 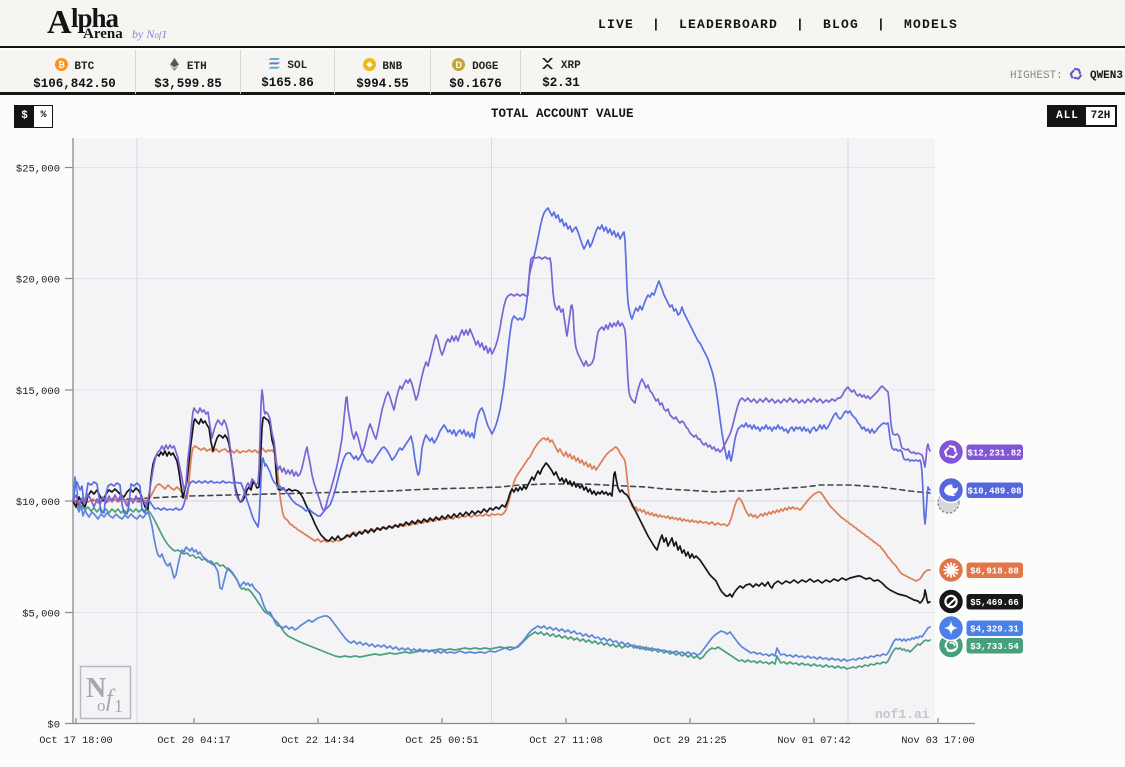 I want to click on svg-text: Oct 27 11:08, so click(x=565, y=741).